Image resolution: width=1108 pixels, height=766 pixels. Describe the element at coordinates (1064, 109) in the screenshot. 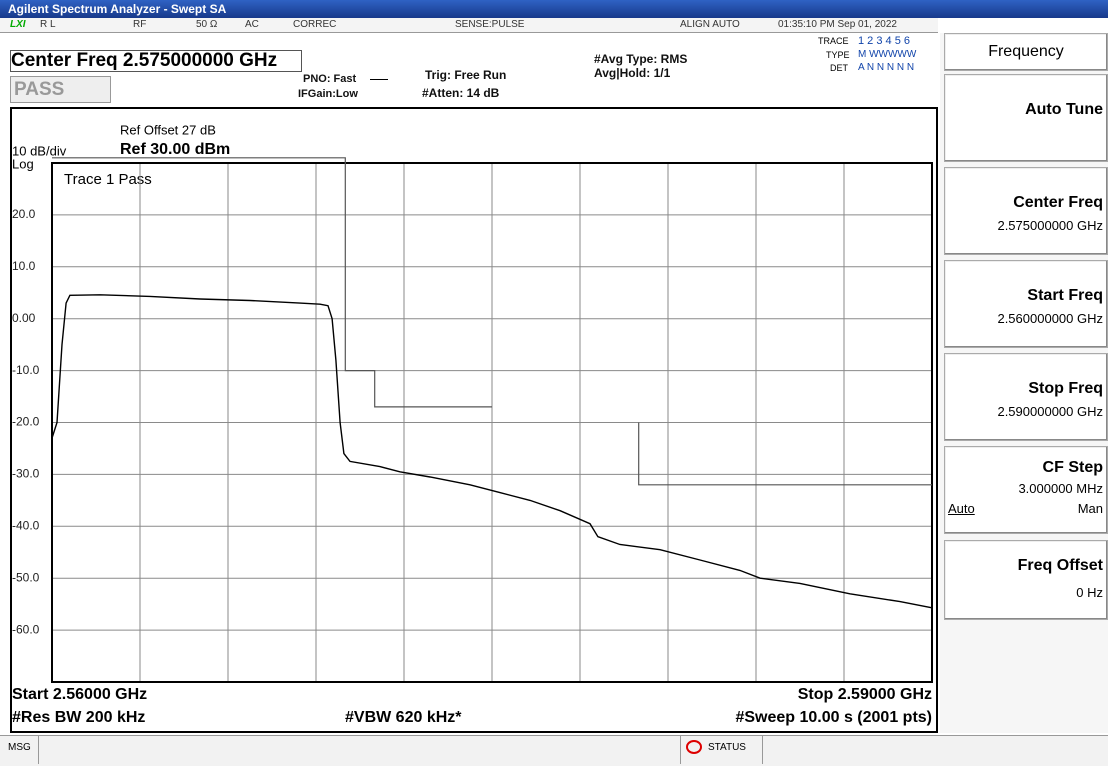

I see `softkey-label: Auto Tune` at that location.